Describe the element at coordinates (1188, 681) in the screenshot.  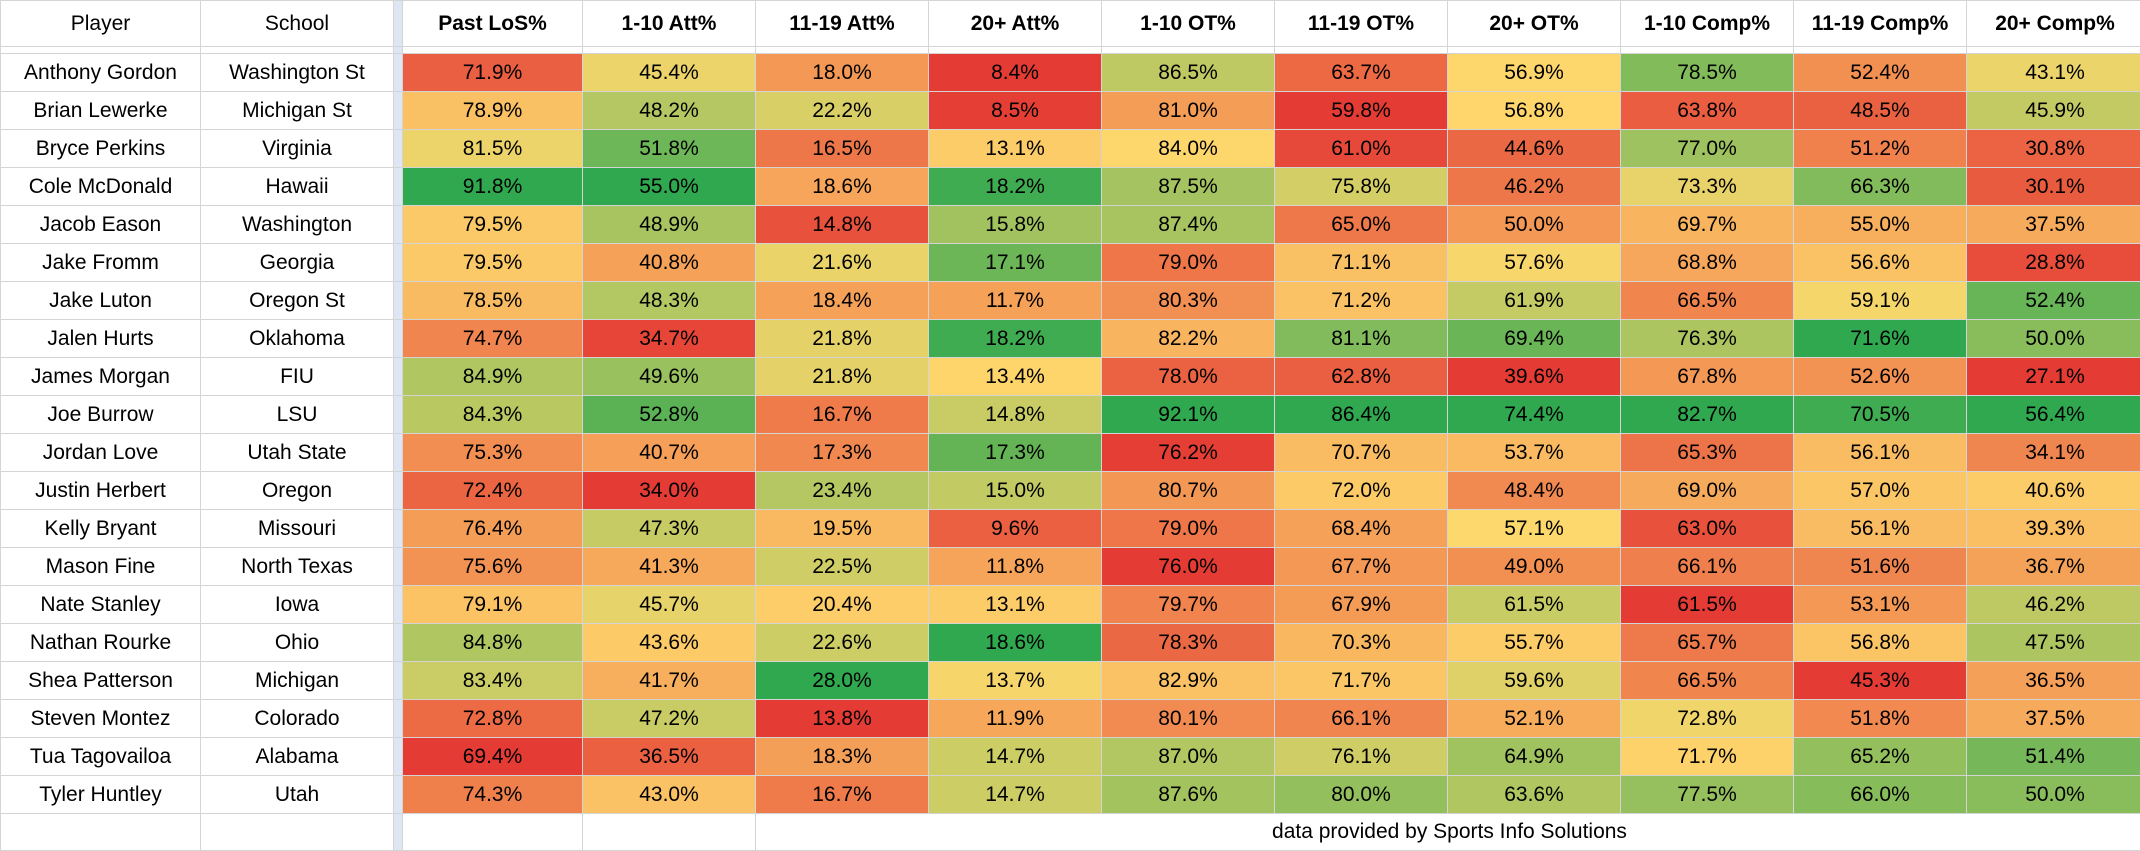
I see `metric-cell: 82.9%` at that location.